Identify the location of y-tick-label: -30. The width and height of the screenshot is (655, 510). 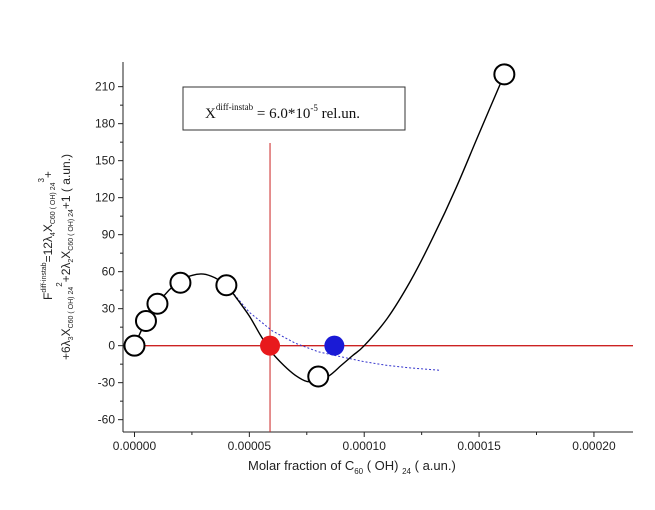
(107, 383).